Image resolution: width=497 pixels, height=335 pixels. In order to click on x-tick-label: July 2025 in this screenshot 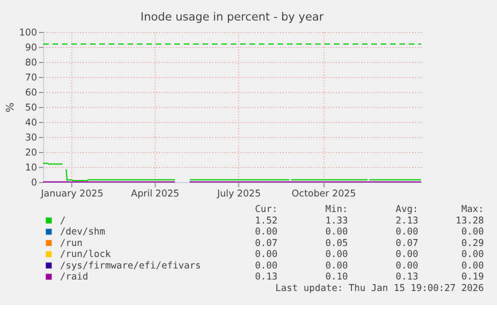, I will do `click(238, 194)`.